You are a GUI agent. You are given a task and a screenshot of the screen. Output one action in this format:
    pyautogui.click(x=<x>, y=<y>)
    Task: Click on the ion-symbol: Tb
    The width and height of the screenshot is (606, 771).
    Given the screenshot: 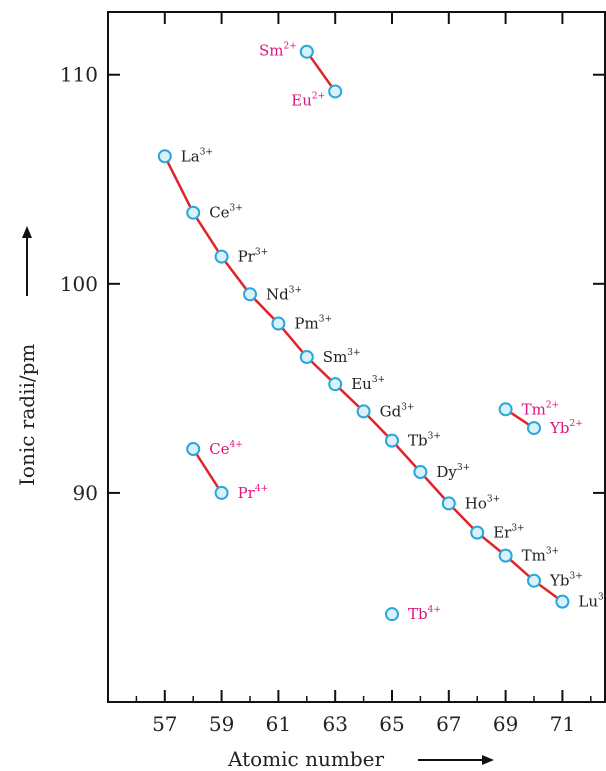 What is the action you would take?
    pyautogui.click(x=418, y=614)
    